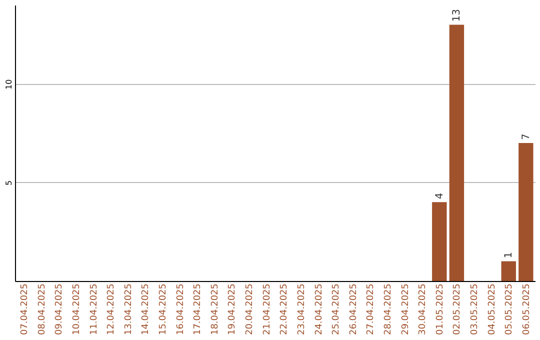  What do you see at coordinates (233, 310) in the screenshot?
I see `x-tick-label: 19.04.2025` at bounding box center [233, 310].